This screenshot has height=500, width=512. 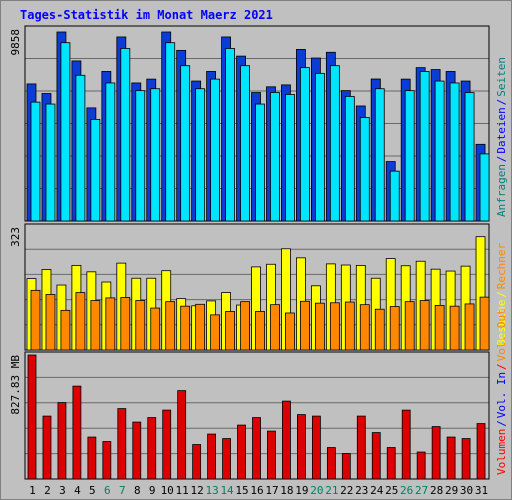 What do you see at coordinates (107, 490) in the screenshot?
I see `day-label: 6` at bounding box center [107, 490].